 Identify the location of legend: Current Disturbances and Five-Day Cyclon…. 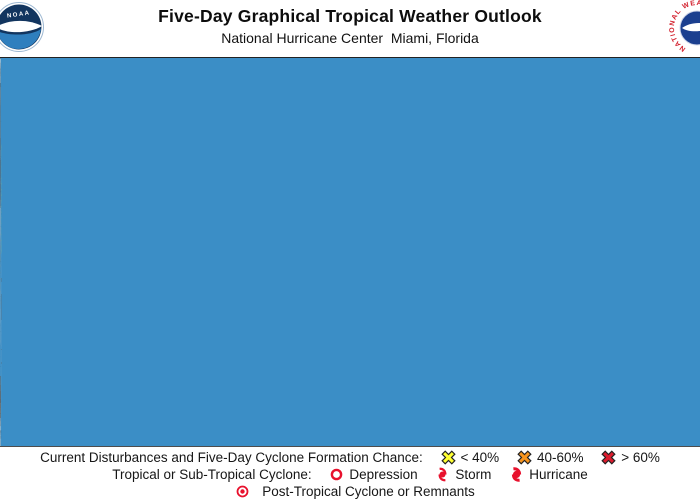
(350, 473).